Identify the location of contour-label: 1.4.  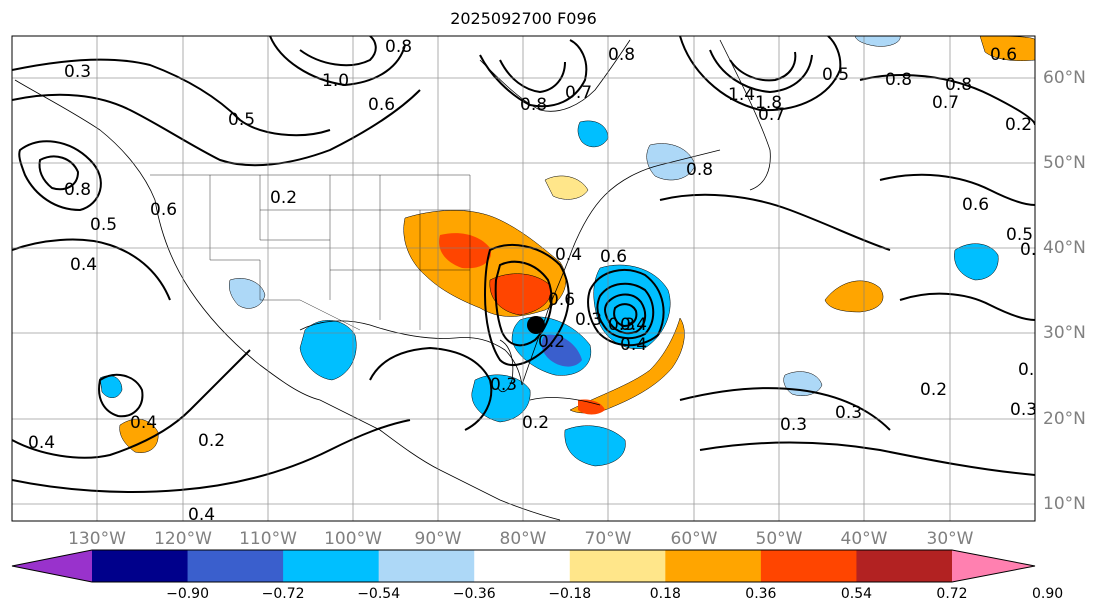
(741, 95).